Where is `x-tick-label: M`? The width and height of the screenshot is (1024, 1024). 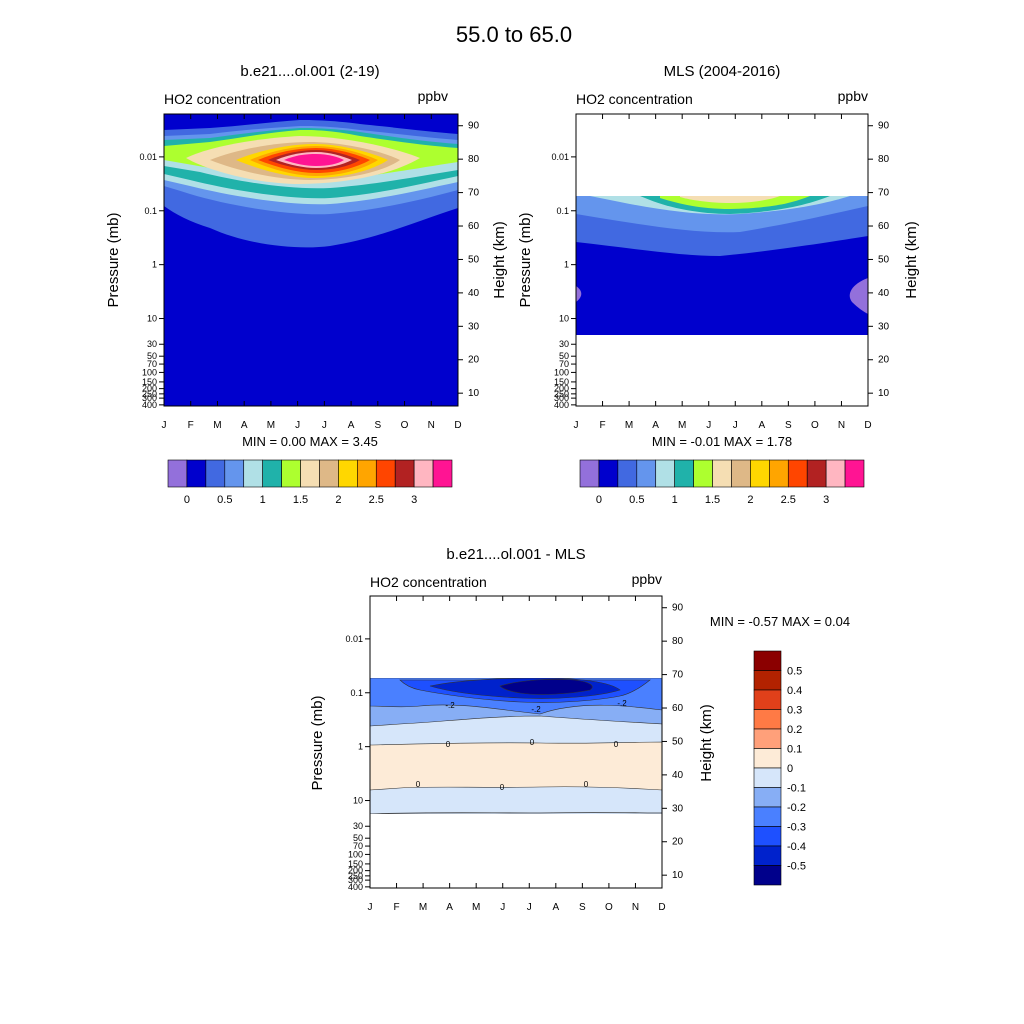 x-tick-label: M is located at coordinates (629, 425).